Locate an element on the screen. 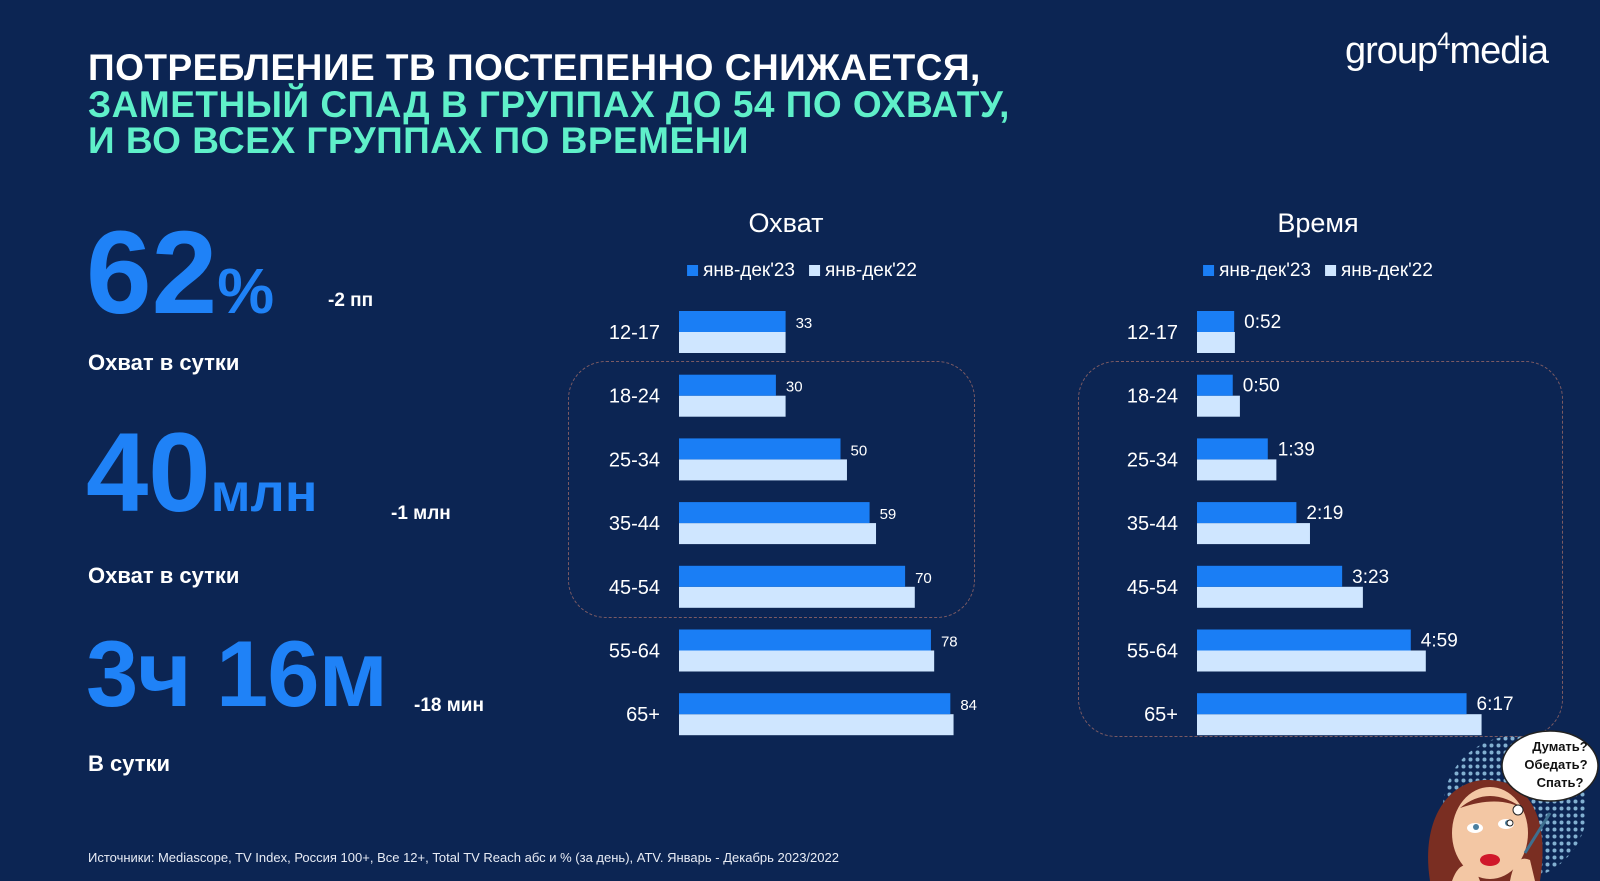  title-line-2: ЗАМЕТНЫЙ СПАД В ГРУППАХ ДО 54 ПО ОХВАТУ, is located at coordinates (549, 104).